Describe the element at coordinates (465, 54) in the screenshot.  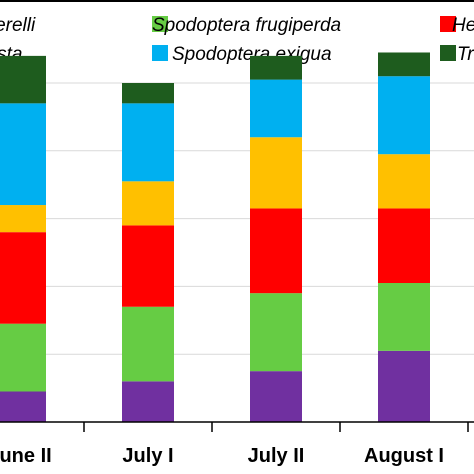
I see `legend-label: Tr` at that location.